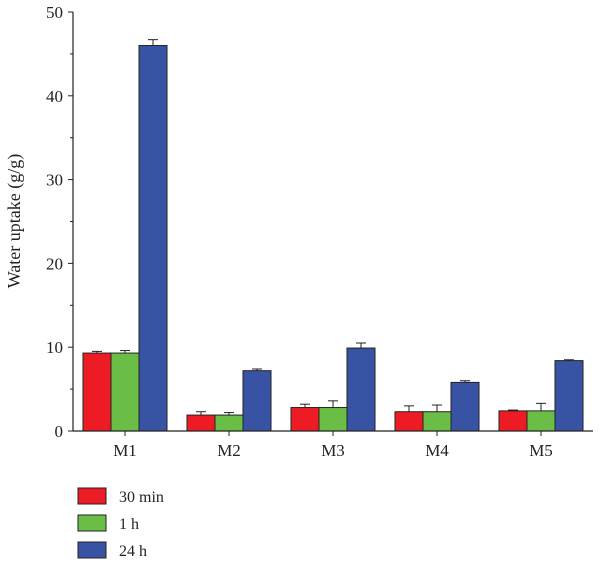 This screenshot has height=565, width=600. What do you see at coordinates (541, 450) in the screenshot?
I see `x-tick-label: M5` at bounding box center [541, 450].